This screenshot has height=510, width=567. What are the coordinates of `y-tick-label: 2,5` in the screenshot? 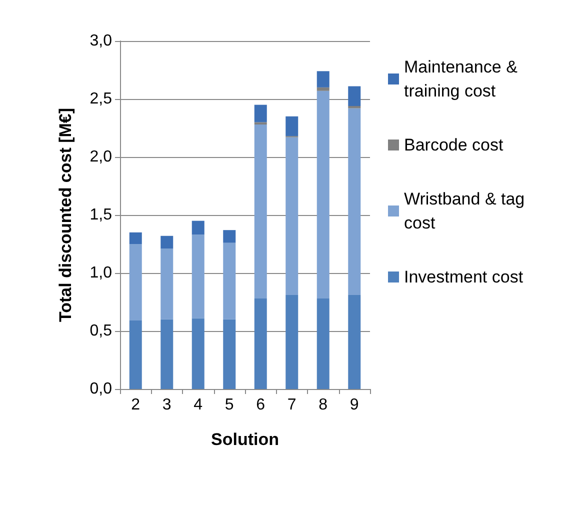 It's located at (101, 99).